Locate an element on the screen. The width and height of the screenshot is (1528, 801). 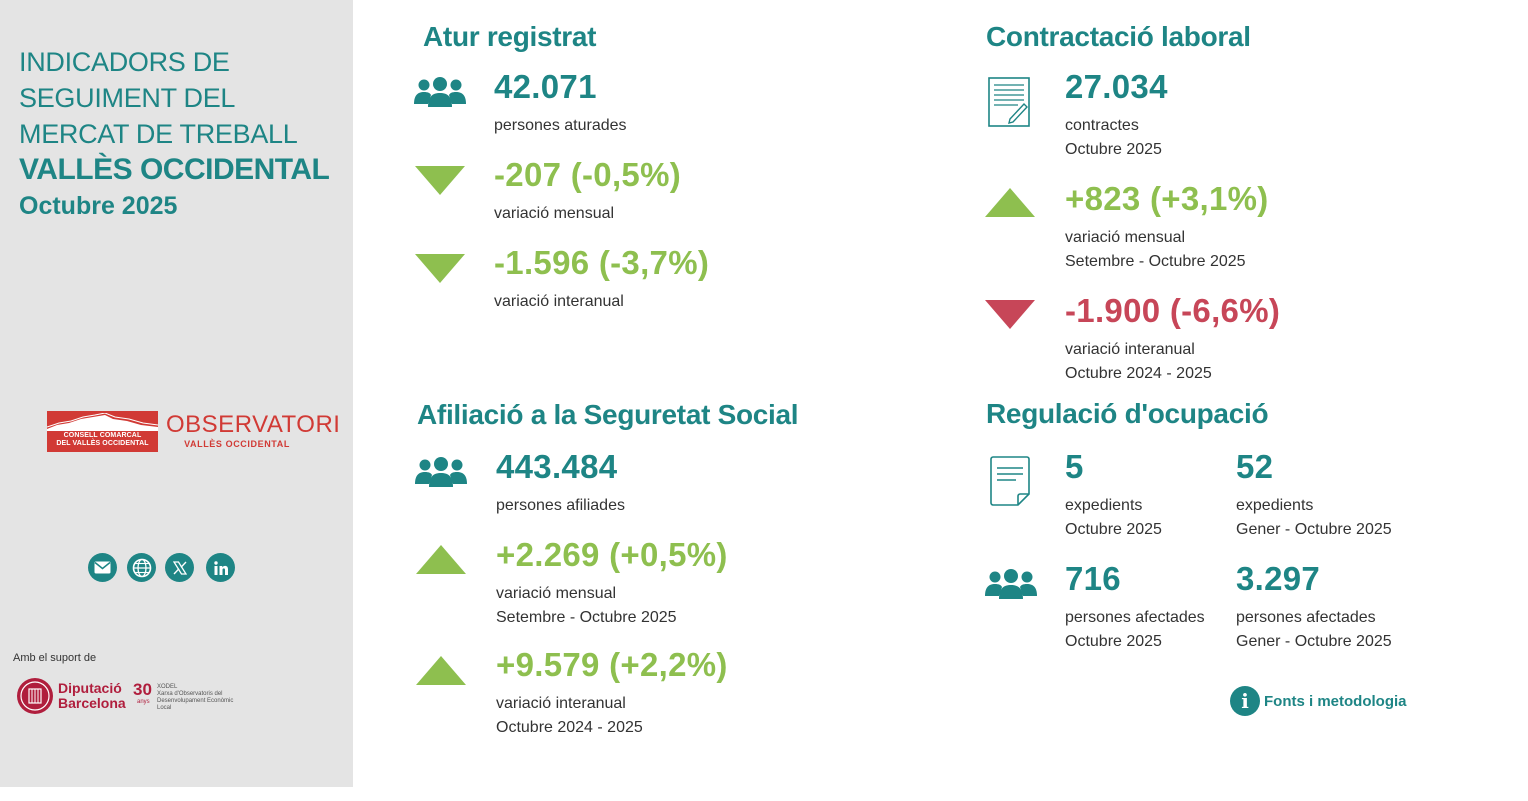
observatori-logo: OBSERVATORI VALLÈS OCCIDENTAL is located at coordinates (253, 430).